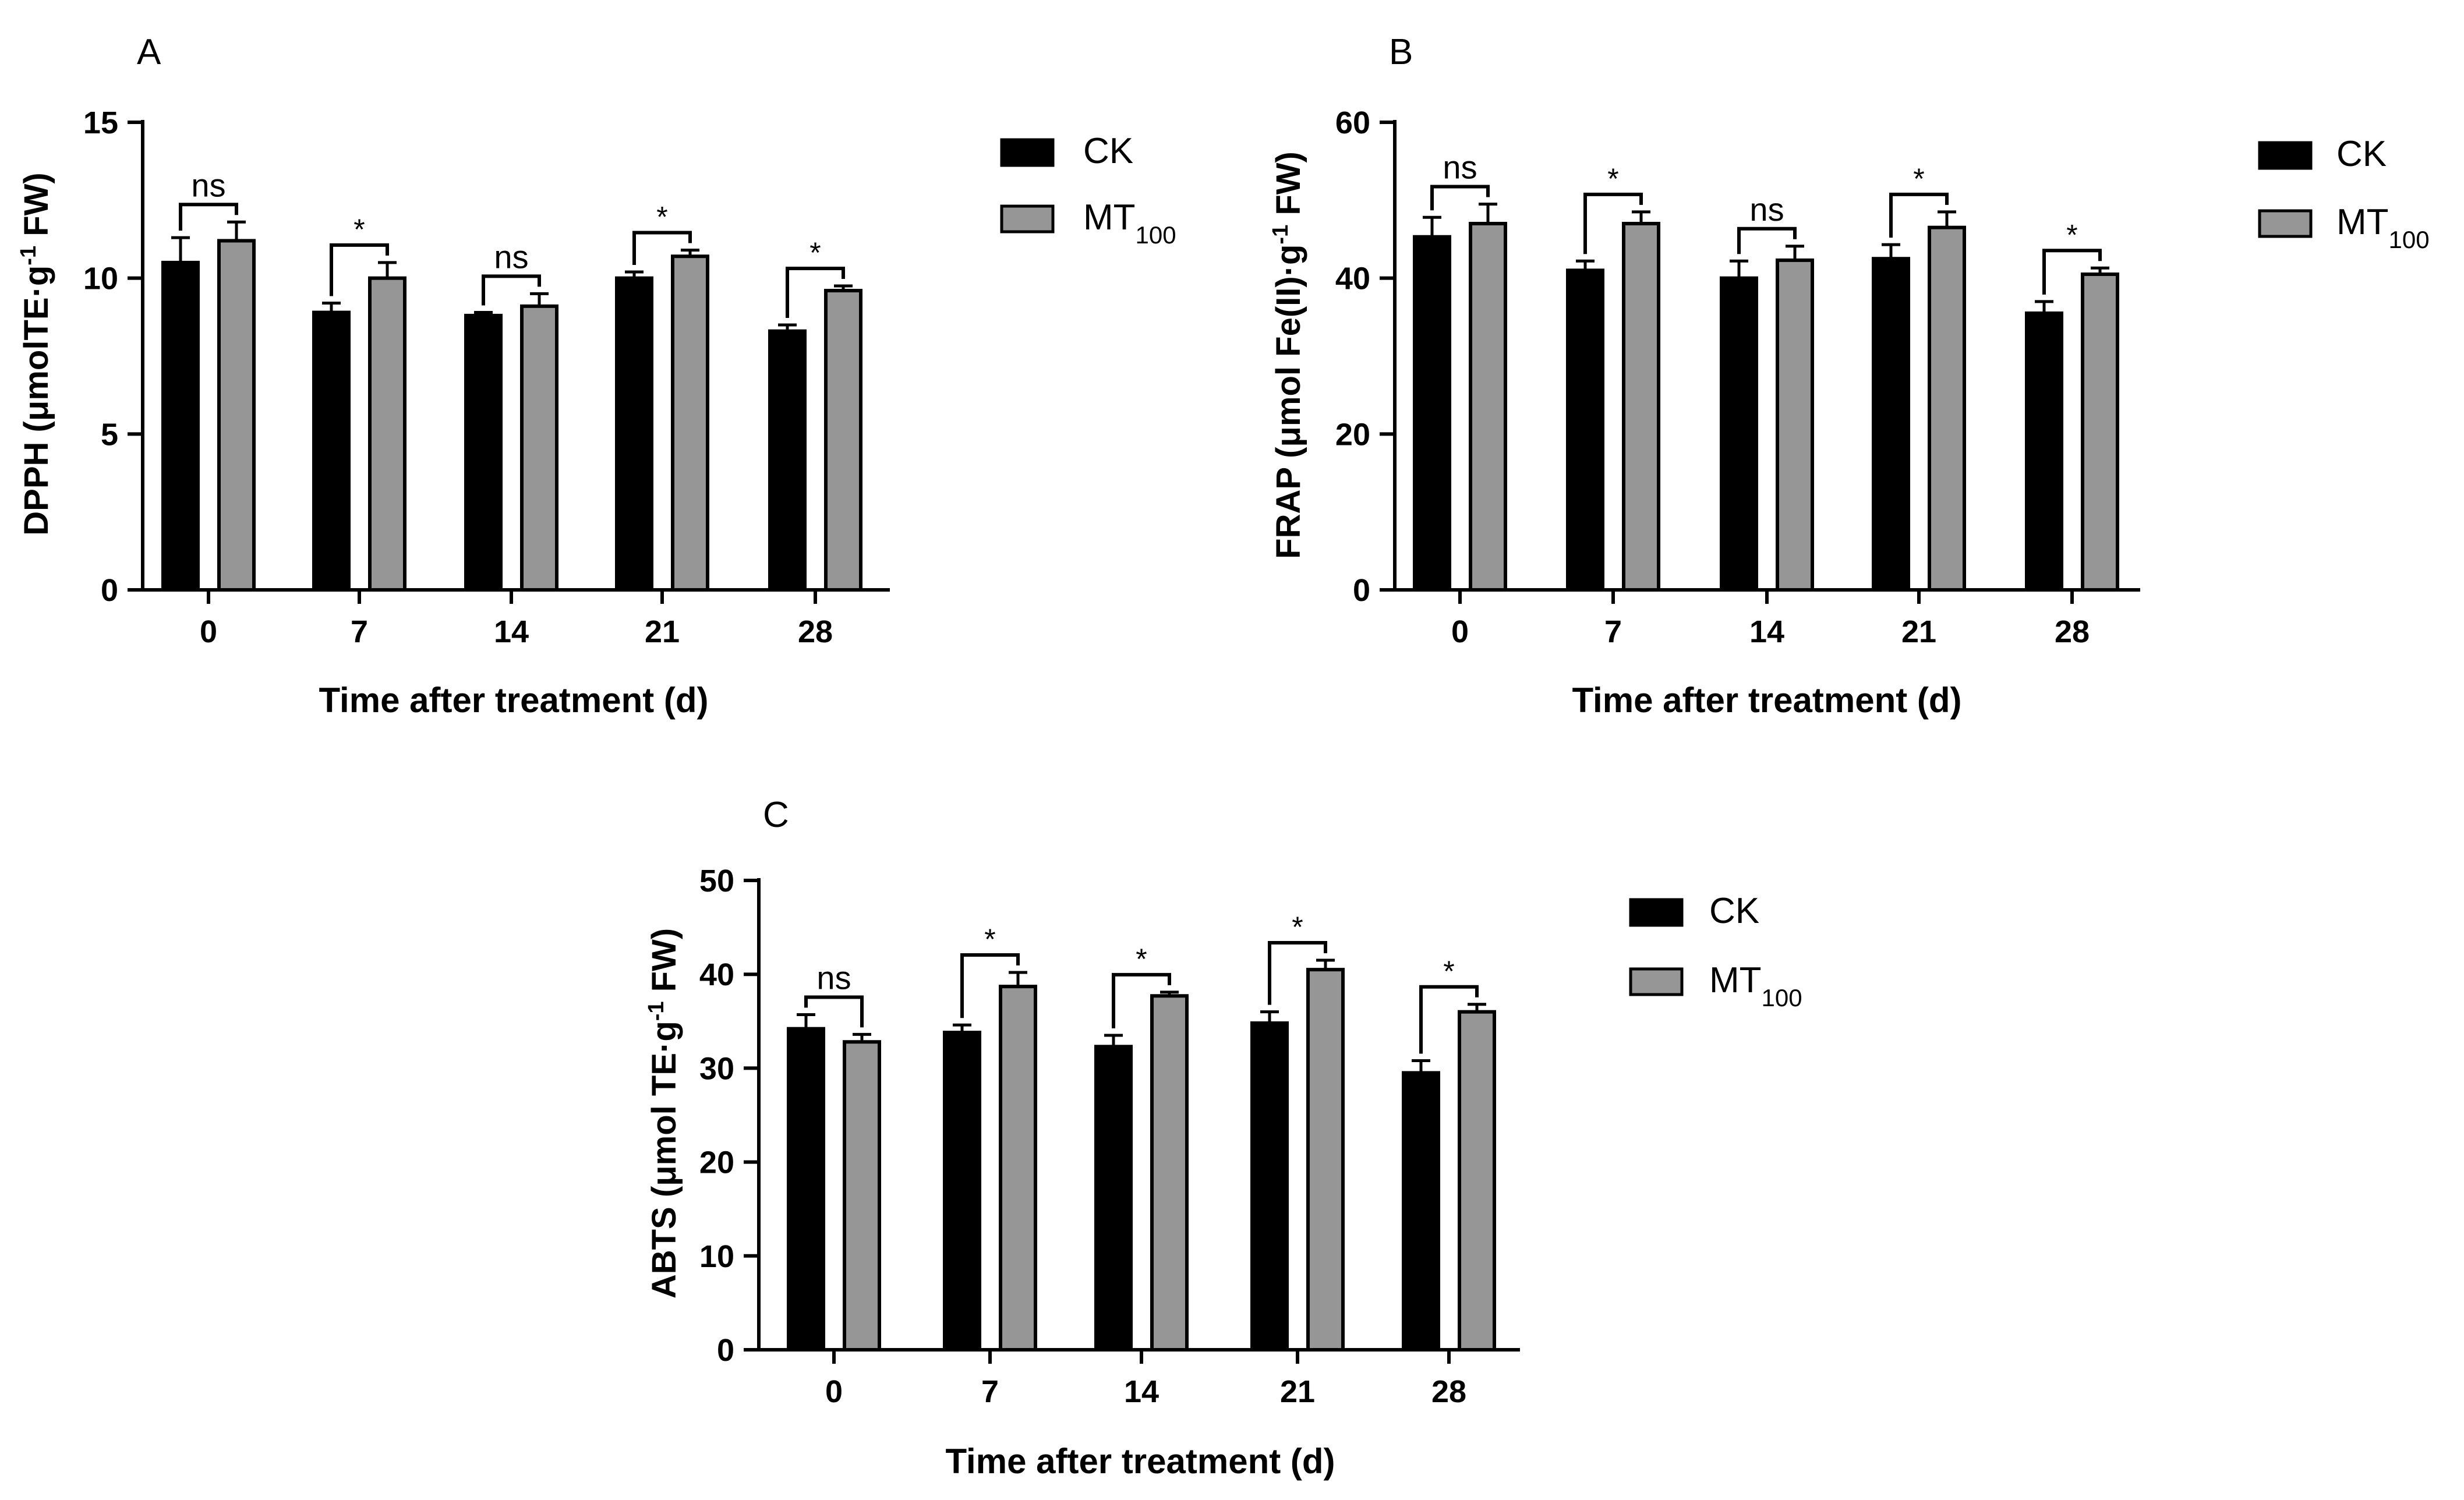 The width and height of the screenshot is (2464, 1500). What do you see at coordinates (1766, 406) in the screenshot?
I see `panel-b-bars` at bounding box center [1766, 406].